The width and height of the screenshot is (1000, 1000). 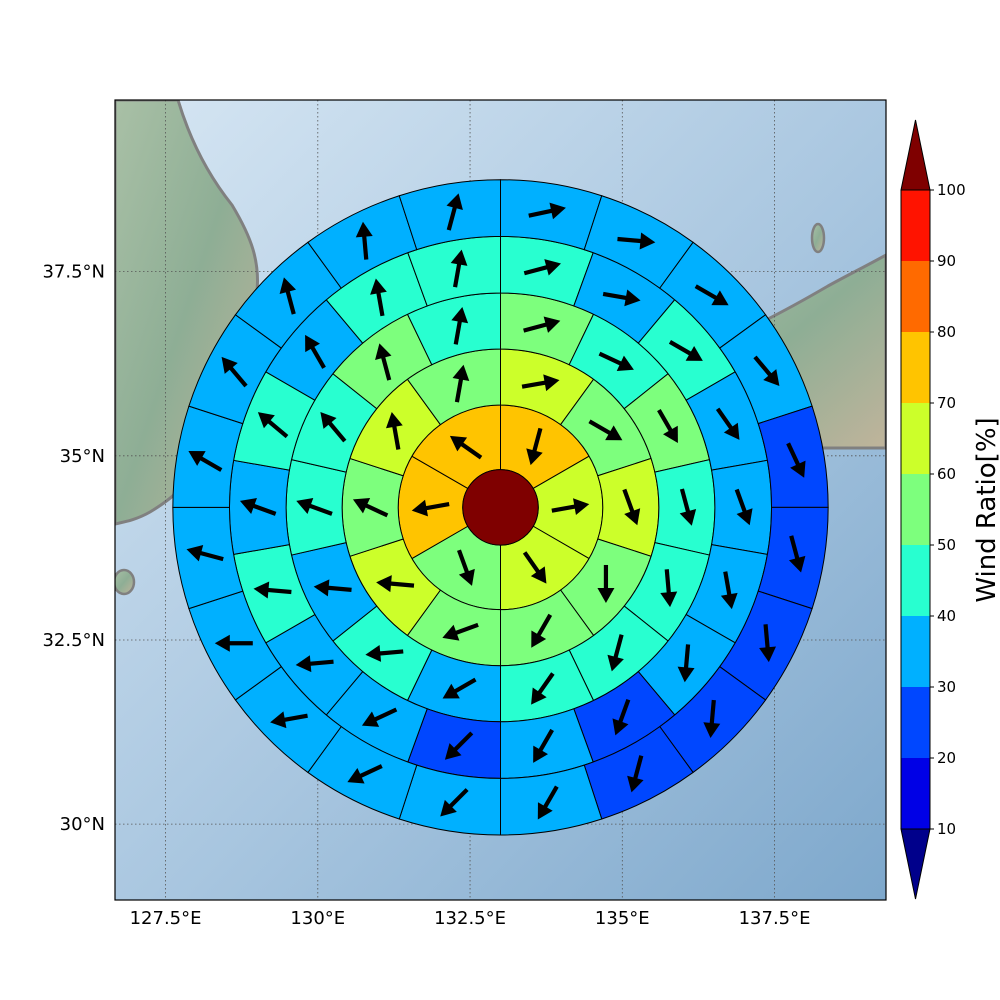 I want to click on colorbar-extend-min, so click(x=915, y=864).